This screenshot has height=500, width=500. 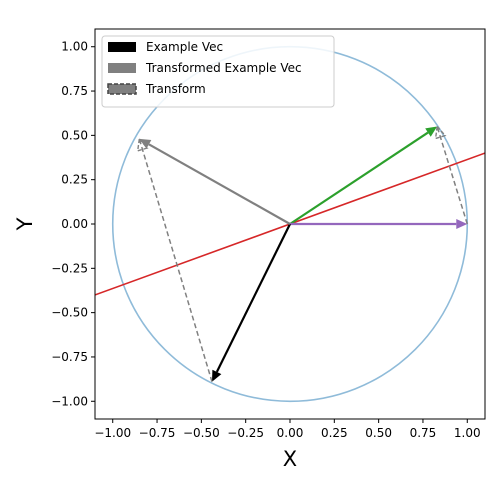 What do you see at coordinates (69, 313) in the screenshot?
I see `y-tick-label: −0.50` at bounding box center [69, 313].